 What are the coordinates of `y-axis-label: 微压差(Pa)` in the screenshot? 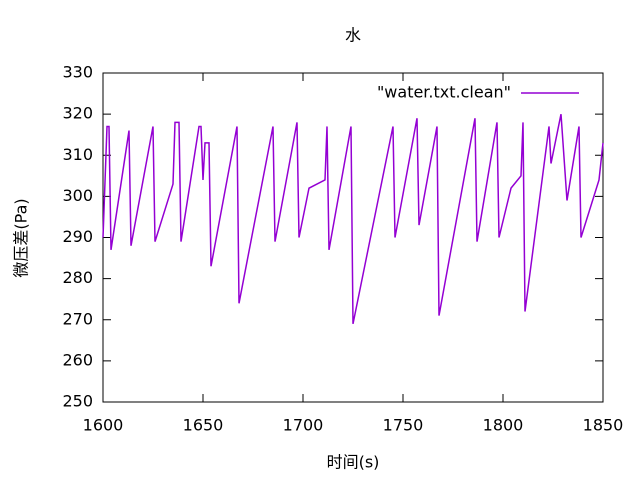 It's located at (21, 237).